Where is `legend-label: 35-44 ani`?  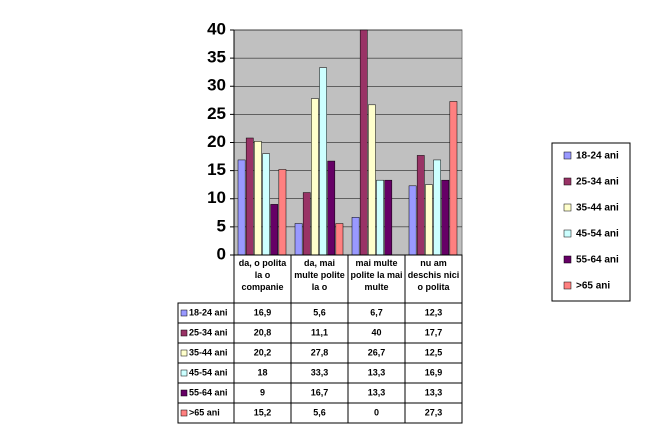
legend-label: 35-44 ani is located at coordinates (597, 208).